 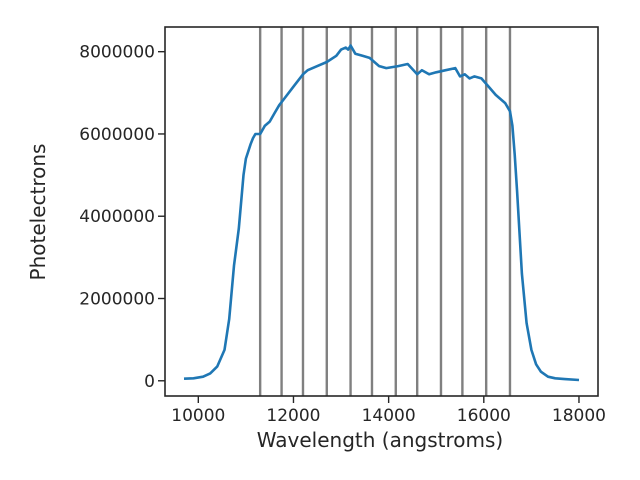 I want to click on y-axis: 0 2000000 4000000 6000000 8000000, so click(x=122, y=217).